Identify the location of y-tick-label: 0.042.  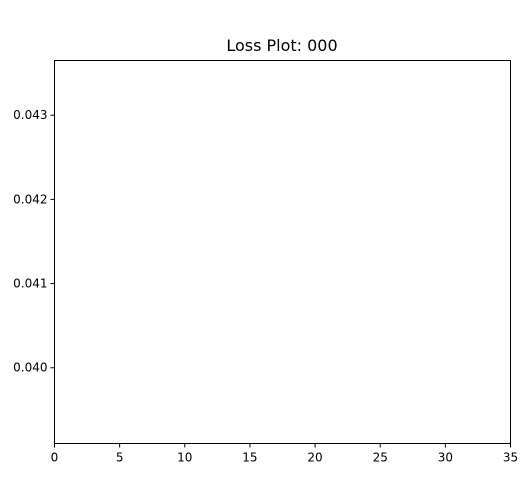
(30, 199).